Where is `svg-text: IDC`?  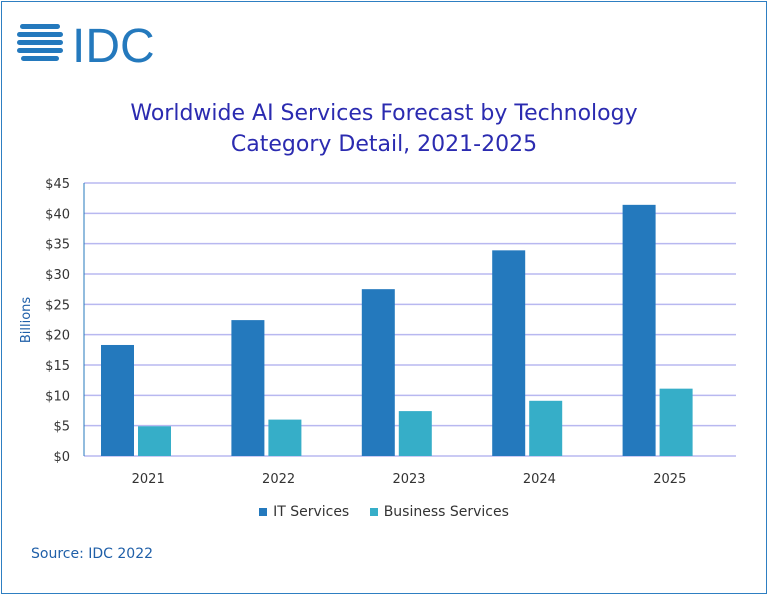
svg-text: IDC is located at coordinates (113, 45).